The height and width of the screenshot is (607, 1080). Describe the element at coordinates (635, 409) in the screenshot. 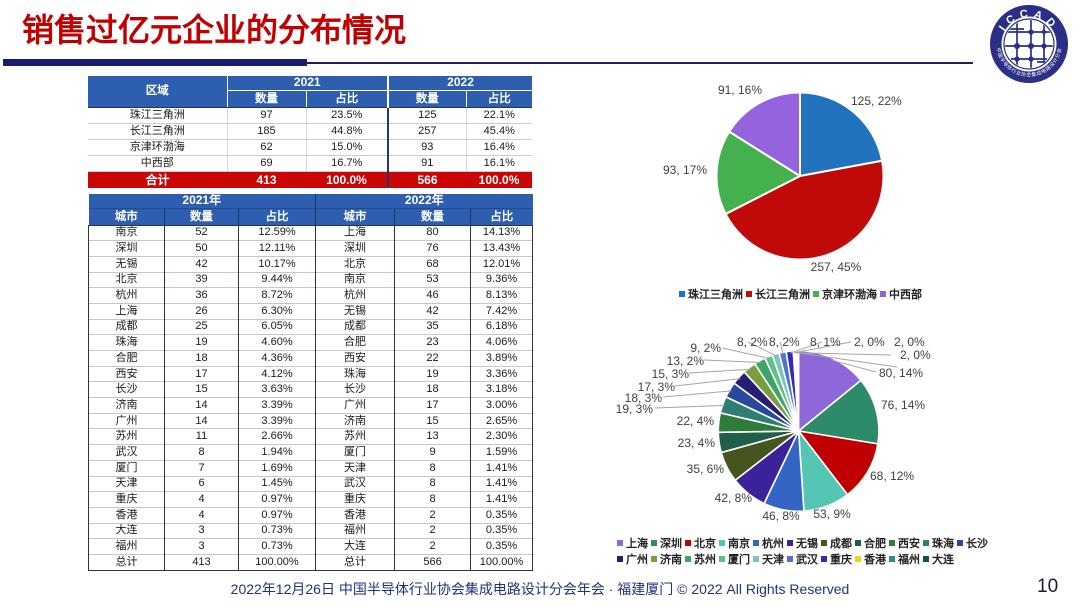

I see `svg-text: 19, 3%` at that location.